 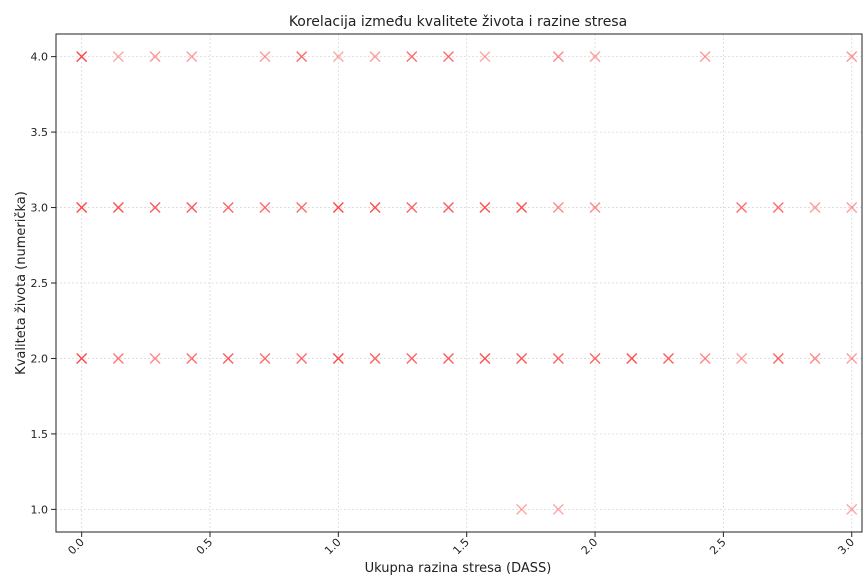 I want to click on x-tick-label: 0.0, so click(x=76, y=547).